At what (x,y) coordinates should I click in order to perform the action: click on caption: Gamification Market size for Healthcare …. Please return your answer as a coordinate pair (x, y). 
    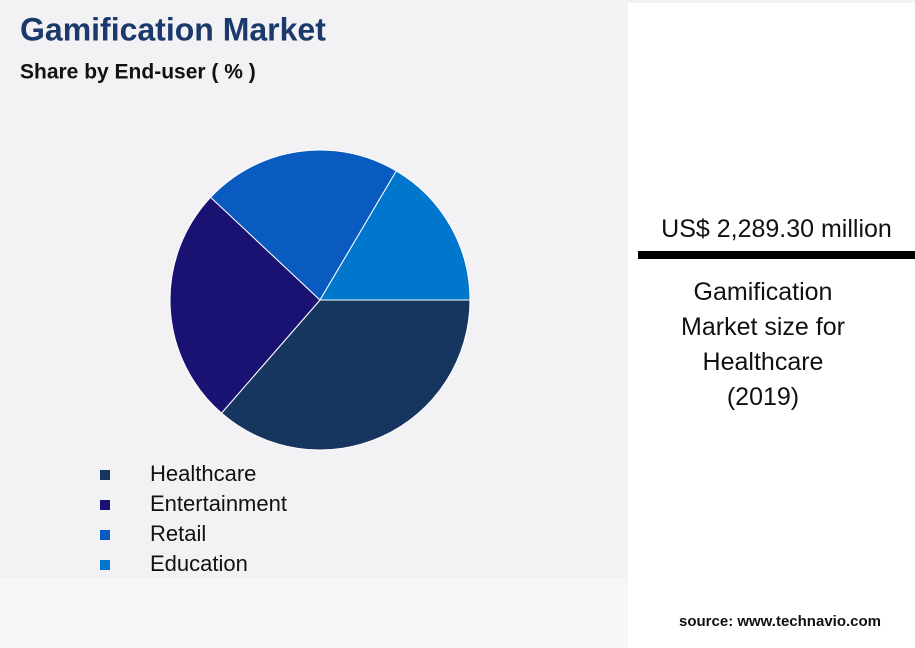
    Looking at the image, I should click on (763, 344).